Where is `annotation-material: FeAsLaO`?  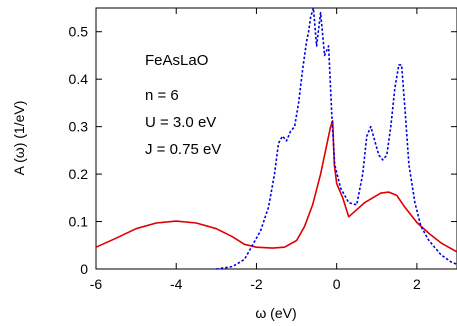
annotation-material: FeAsLaO is located at coordinates (176, 60).